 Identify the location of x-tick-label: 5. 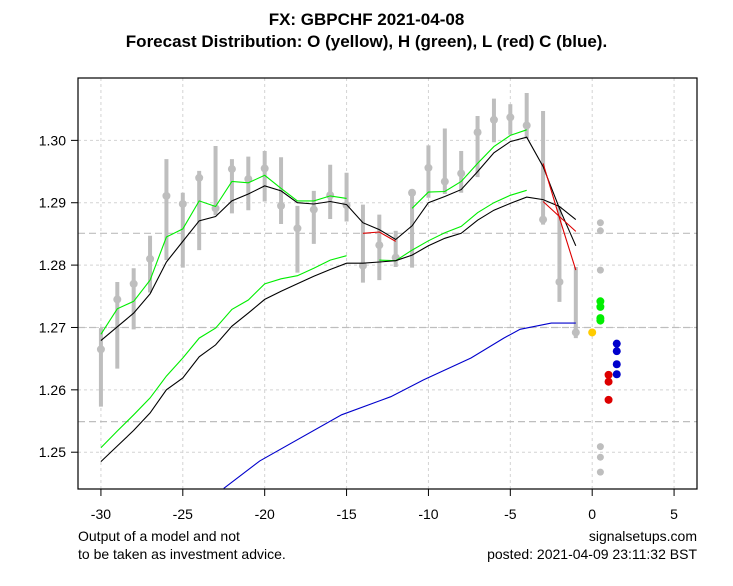
(674, 514).